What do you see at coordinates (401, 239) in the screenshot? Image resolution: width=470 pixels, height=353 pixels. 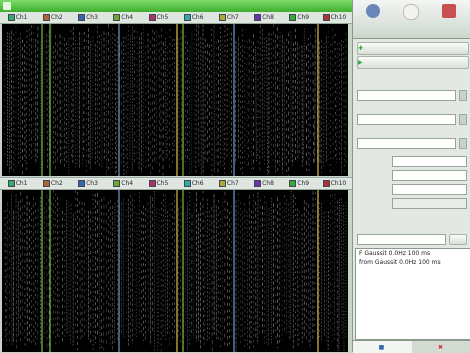 I see `filter-field` at bounding box center [401, 239].